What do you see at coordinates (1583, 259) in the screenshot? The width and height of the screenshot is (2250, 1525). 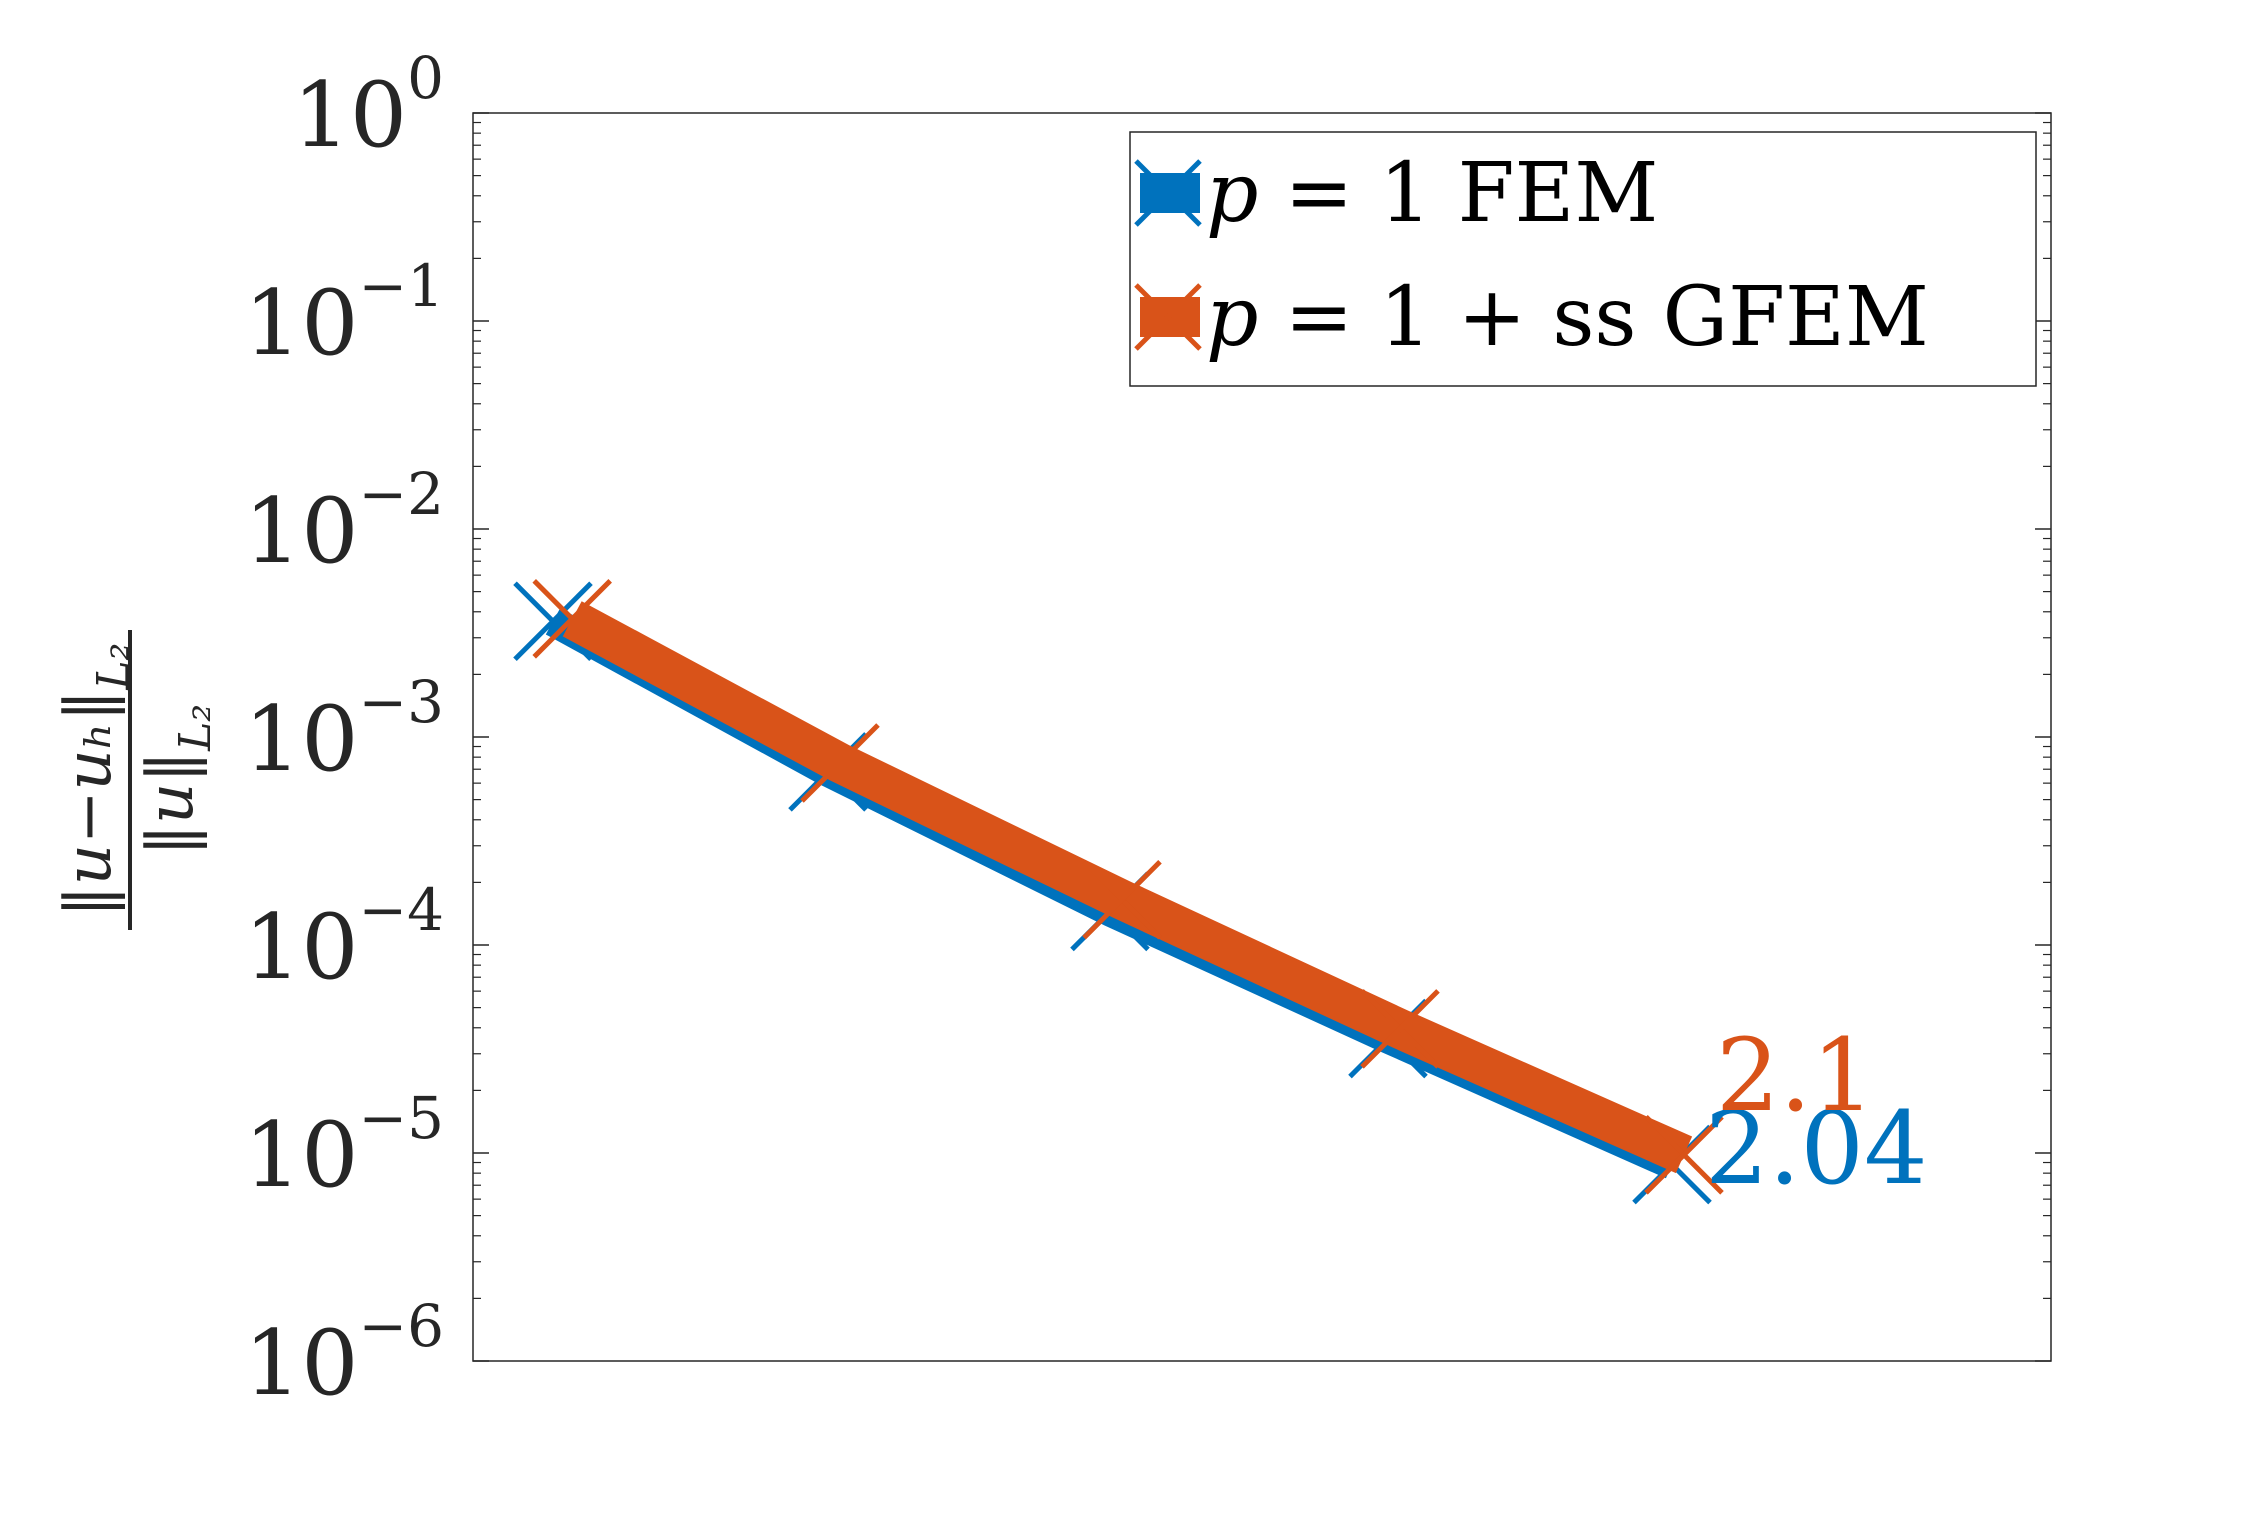 I see `legend-box` at bounding box center [1583, 259].